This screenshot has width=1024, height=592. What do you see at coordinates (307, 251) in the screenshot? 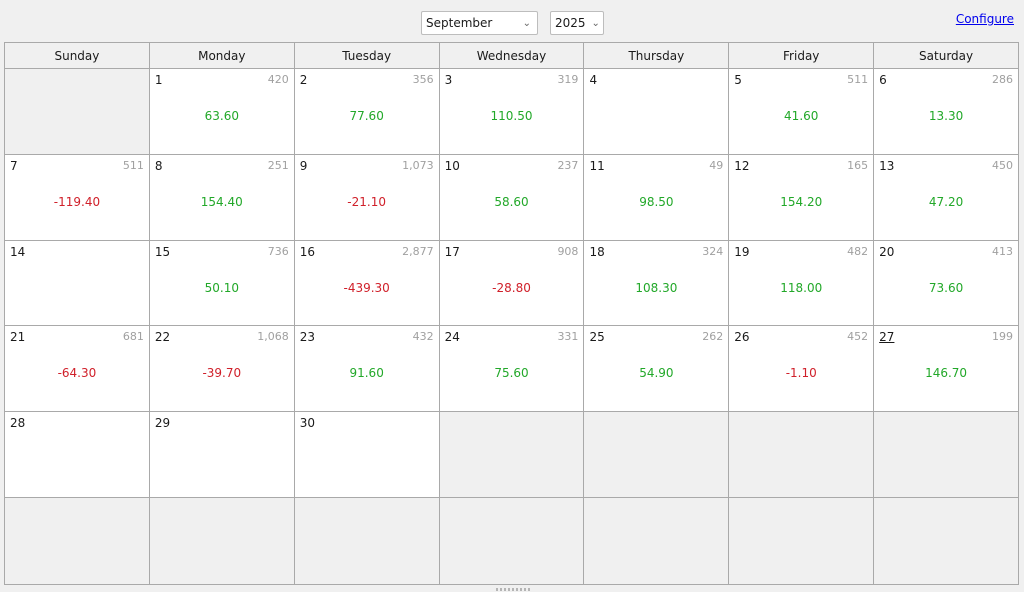
I see `day-number: 16` at bounding box center [307, 251].